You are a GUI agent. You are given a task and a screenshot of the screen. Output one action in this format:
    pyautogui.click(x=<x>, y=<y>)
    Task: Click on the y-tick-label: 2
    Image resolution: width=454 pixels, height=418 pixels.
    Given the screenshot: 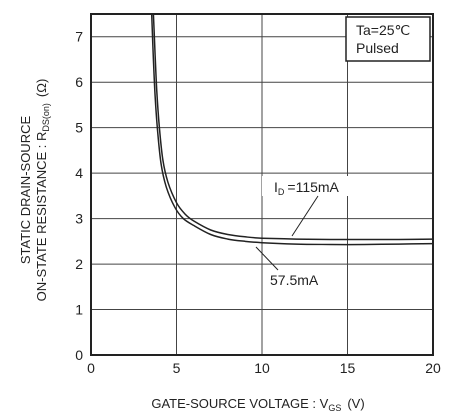 What is the action you would take?
    pyautogui.click(x=79, y=264)
    